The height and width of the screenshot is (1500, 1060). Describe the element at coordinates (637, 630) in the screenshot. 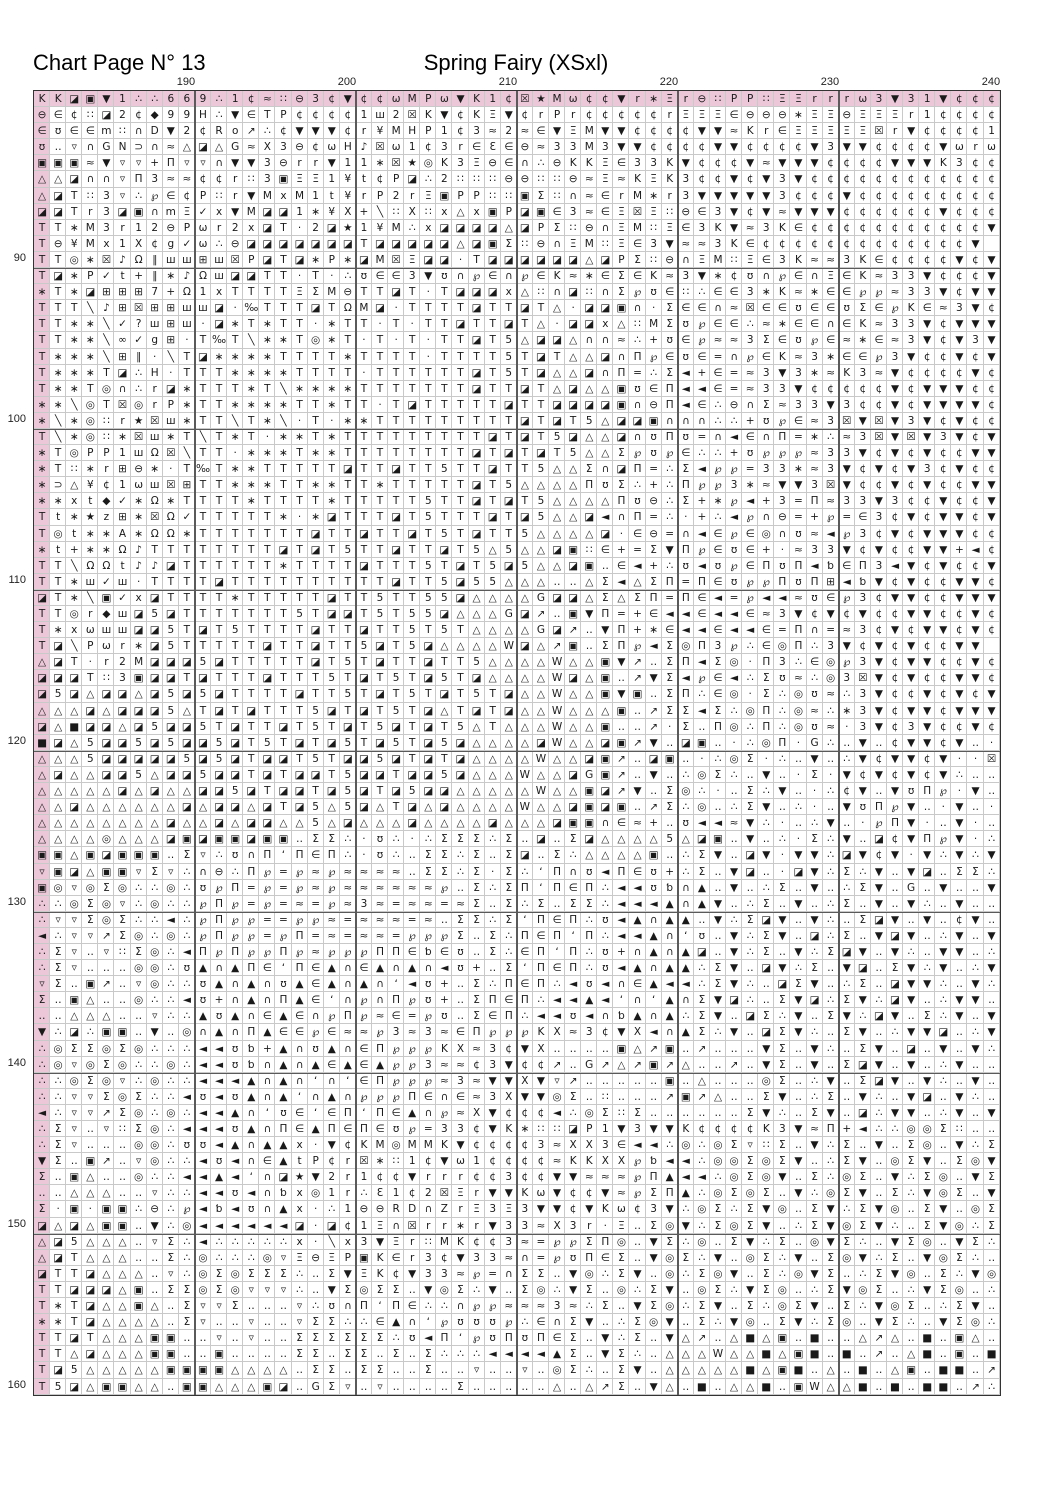

I see `grid-cell: +` at that location.